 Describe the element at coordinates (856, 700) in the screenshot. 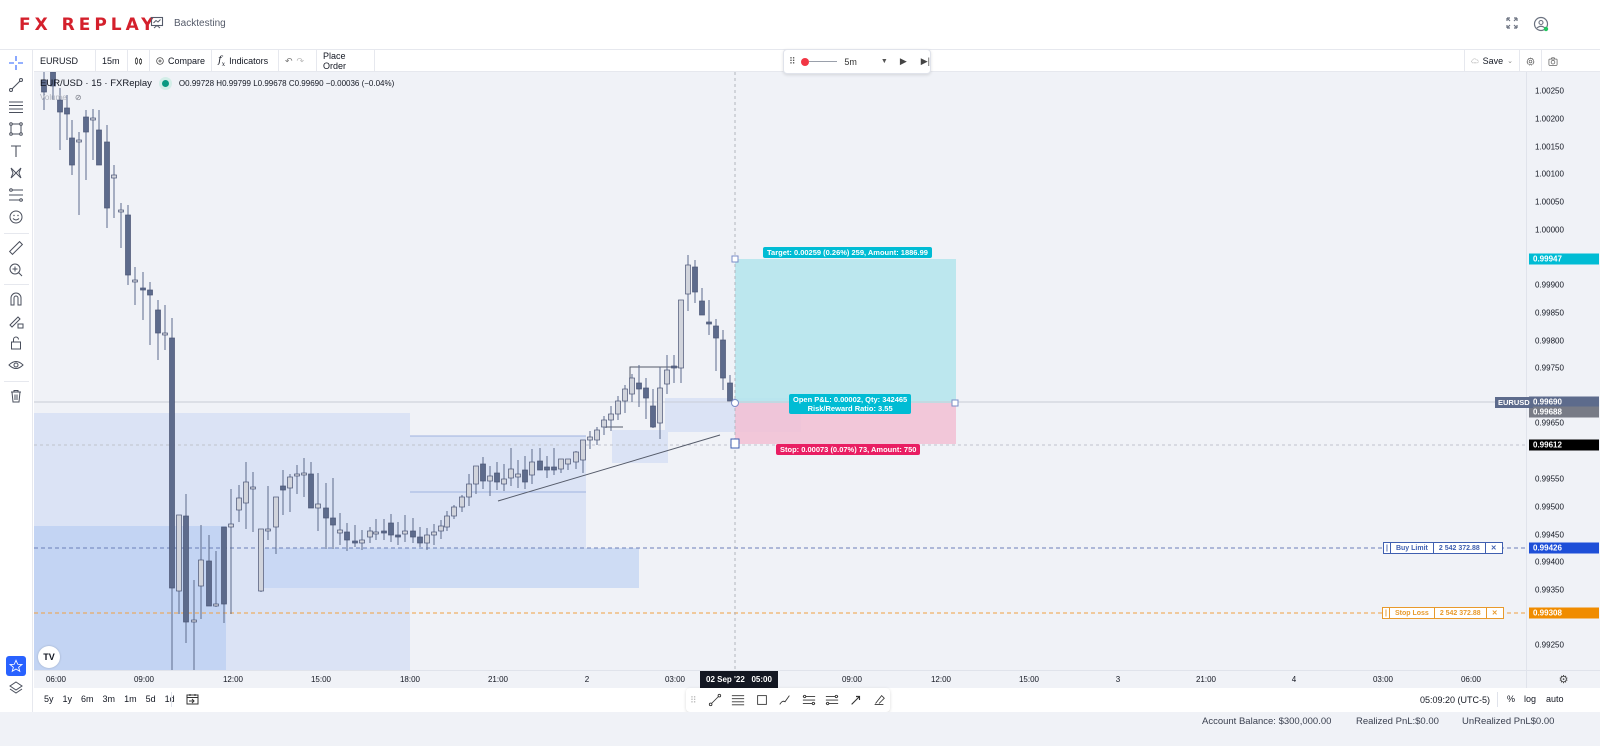

I see `arrow-icon` at that location.